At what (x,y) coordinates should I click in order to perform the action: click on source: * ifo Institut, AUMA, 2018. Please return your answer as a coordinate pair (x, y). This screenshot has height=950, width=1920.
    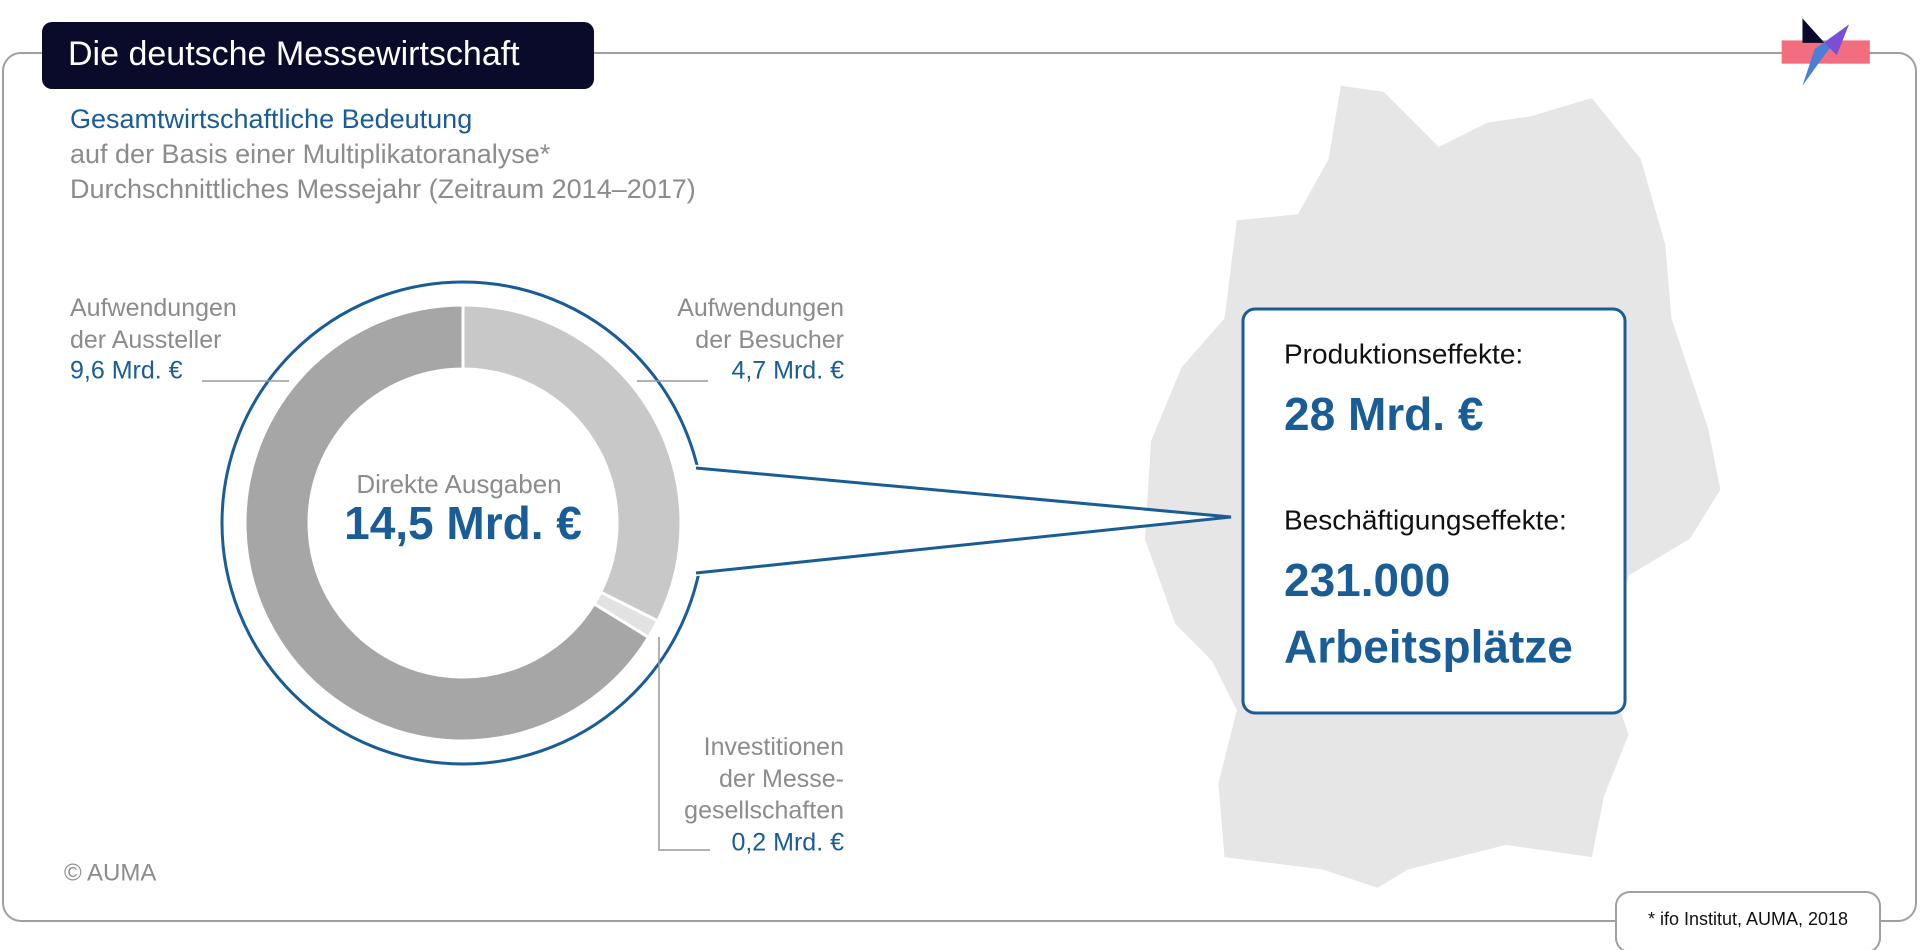
    Looking at the image, I should click on (1748, 919).